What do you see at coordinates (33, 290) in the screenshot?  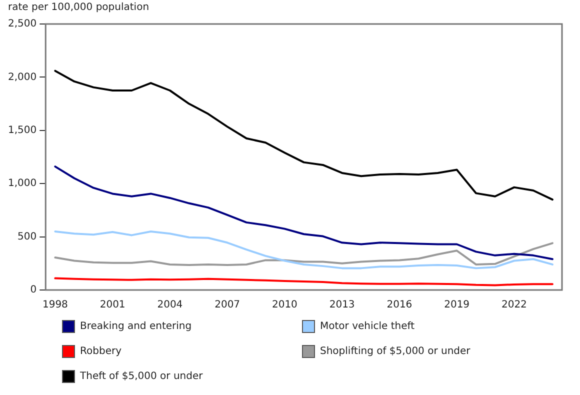 I see `y-tick-label: 0` at bounding box center [33, 290].